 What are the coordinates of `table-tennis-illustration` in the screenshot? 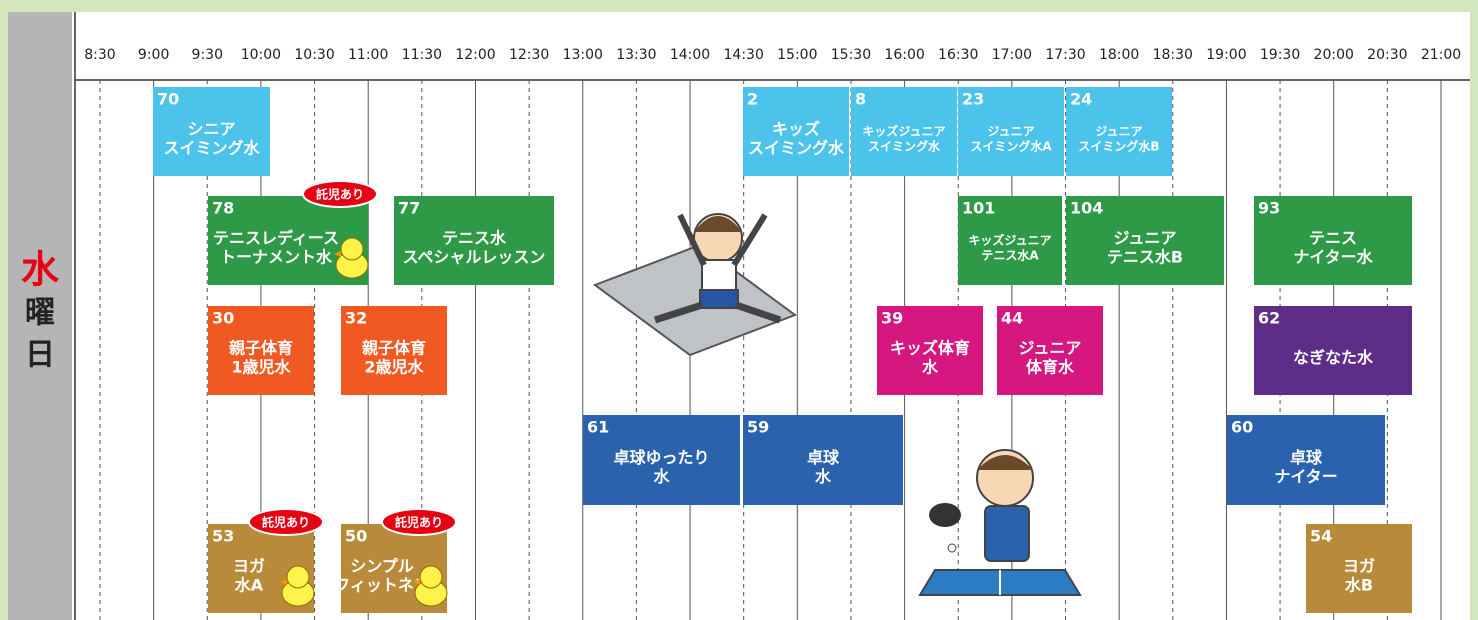 It's located at (1000, 522).